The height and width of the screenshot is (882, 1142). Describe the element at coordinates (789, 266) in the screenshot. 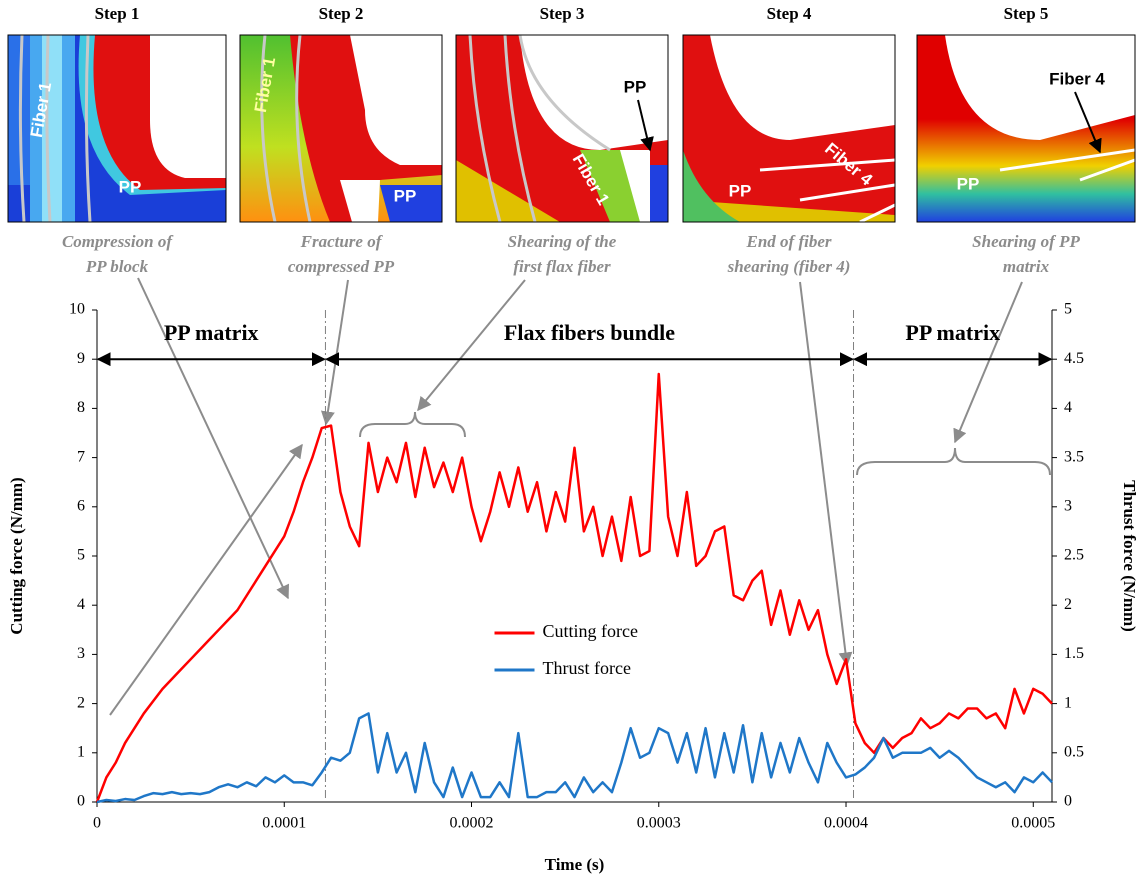

I see `step-caption: shearing (fiber 4)` at that location.